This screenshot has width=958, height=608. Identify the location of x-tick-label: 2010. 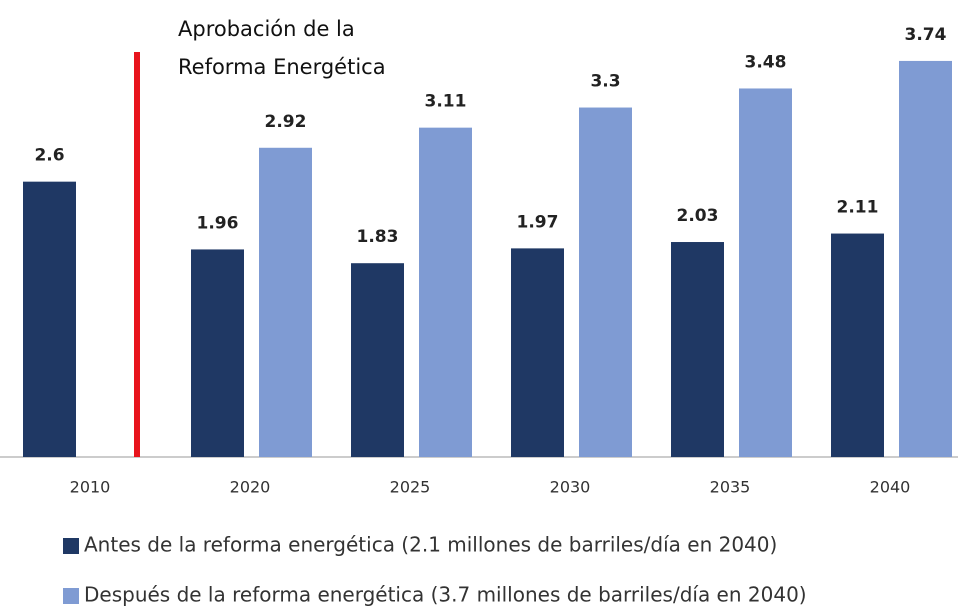
(90, 487).